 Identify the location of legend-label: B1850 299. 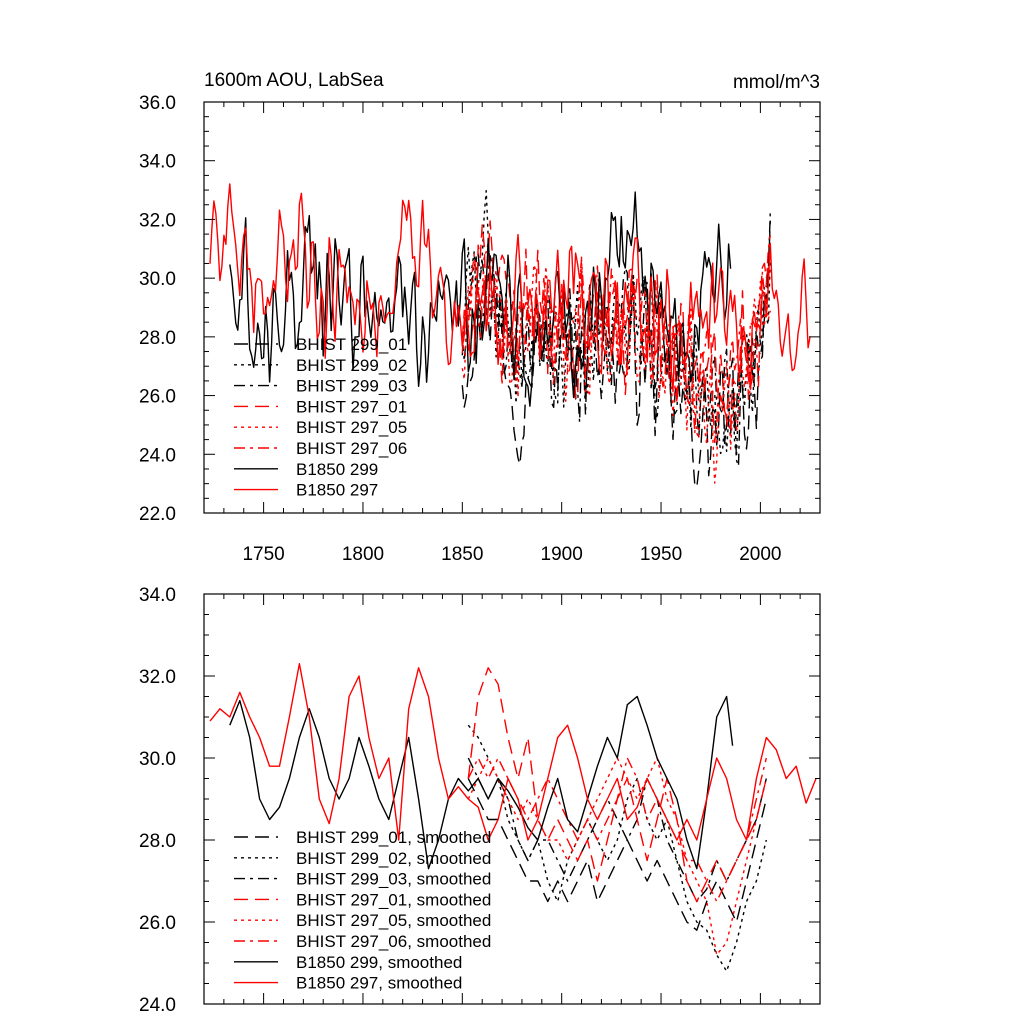
(337, 469).